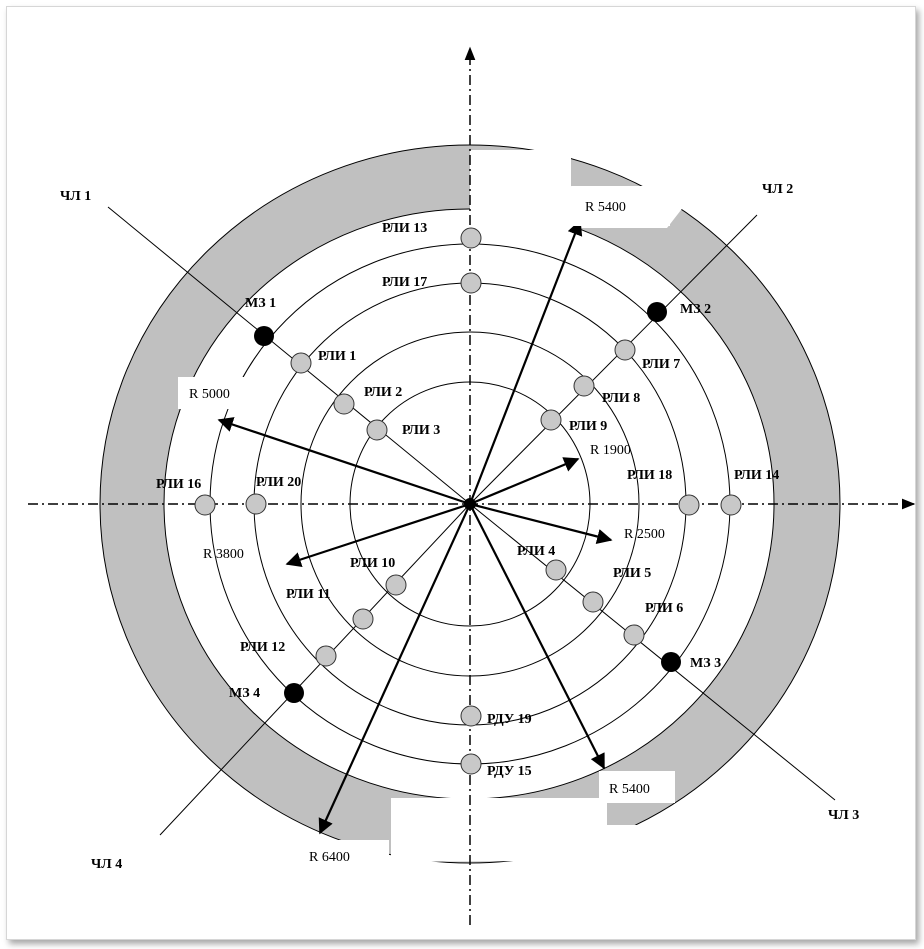 Image resolution: width=924 pixels, height=949 pixels. I want to click on label-rdu19: РДУ 19, so click(509, 719).